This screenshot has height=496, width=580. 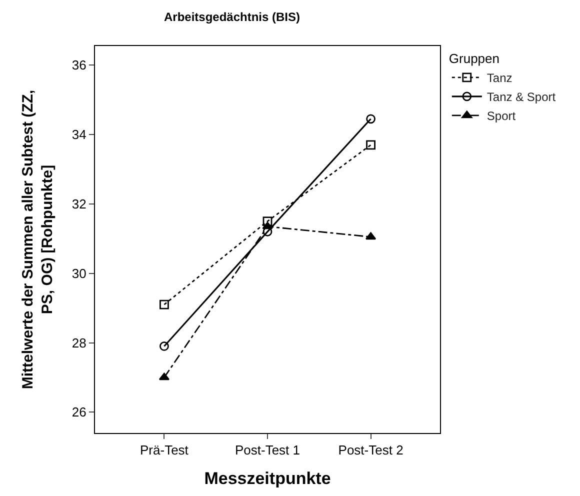 What do you see at coordinates (79, 273) in the screenshot?
I see `y-tick-label: 30` at bounding box center [79, 273].